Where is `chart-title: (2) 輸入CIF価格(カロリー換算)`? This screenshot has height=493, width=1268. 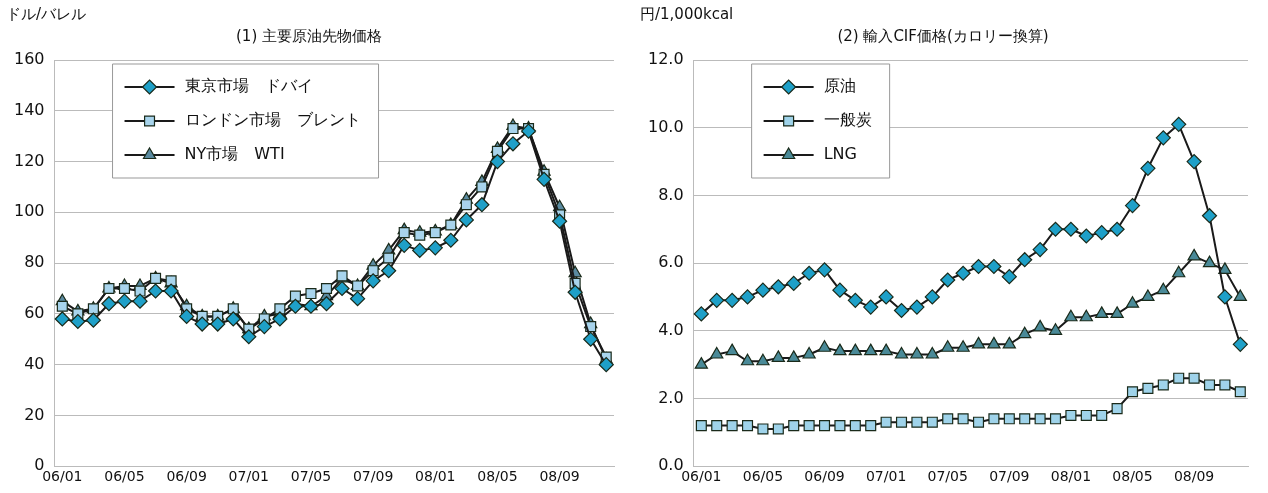
chart-title: (2) 輸入CIF価格(カロリー換算) is located at coordinates (943, 35).